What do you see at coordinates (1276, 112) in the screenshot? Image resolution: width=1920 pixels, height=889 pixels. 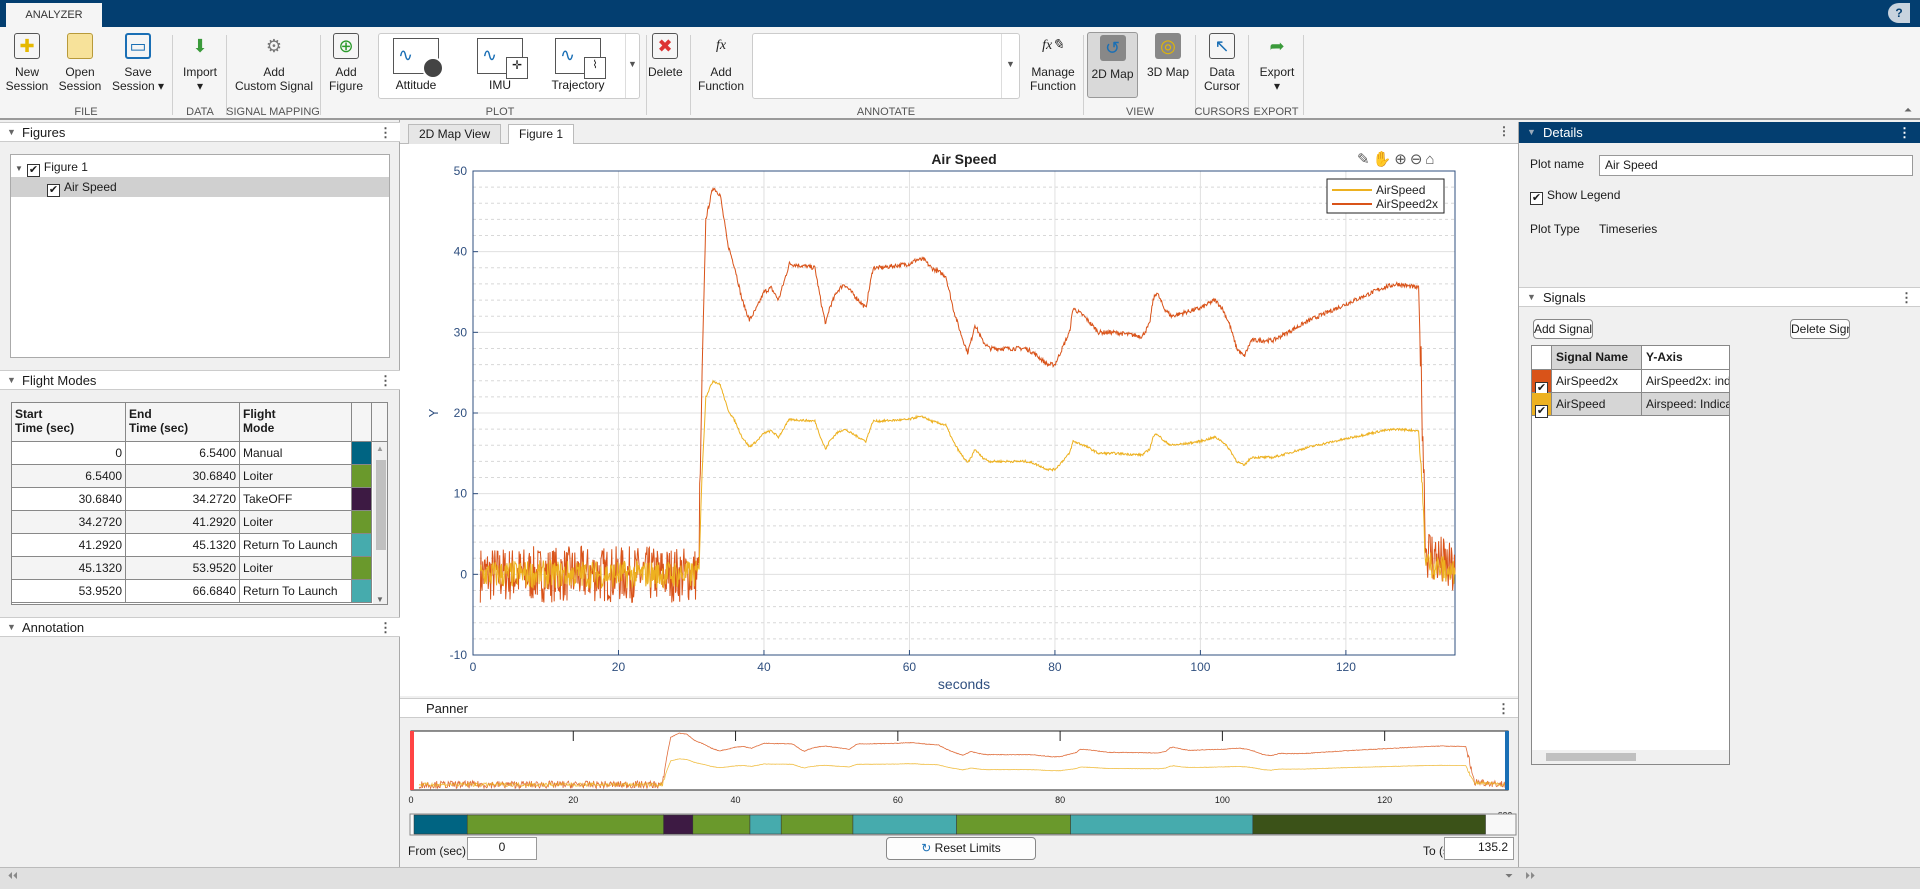 I see `section-export: EXPORT` at bounding box center [1276, 112].